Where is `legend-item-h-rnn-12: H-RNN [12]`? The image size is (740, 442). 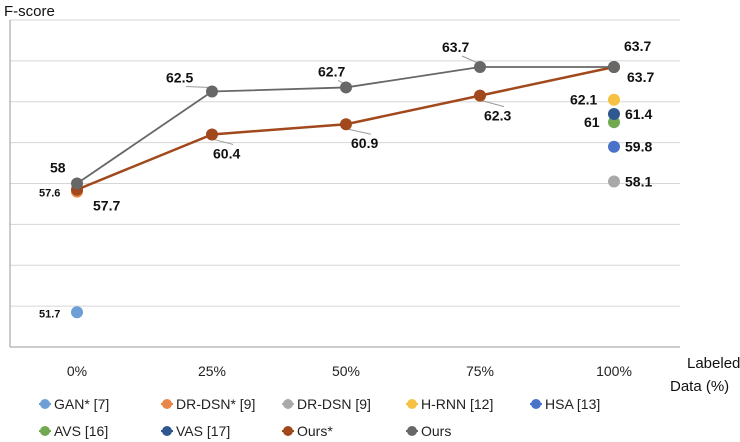 legend-item-h-rnn-12: H-RNN [12] is located at coordinates (449, 404).